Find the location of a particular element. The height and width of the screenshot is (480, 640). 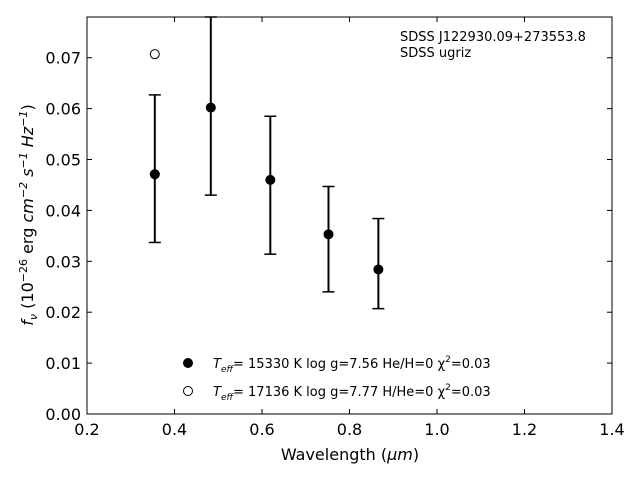

y-tick-label: 0.00 is located at coordinates (63, 414).